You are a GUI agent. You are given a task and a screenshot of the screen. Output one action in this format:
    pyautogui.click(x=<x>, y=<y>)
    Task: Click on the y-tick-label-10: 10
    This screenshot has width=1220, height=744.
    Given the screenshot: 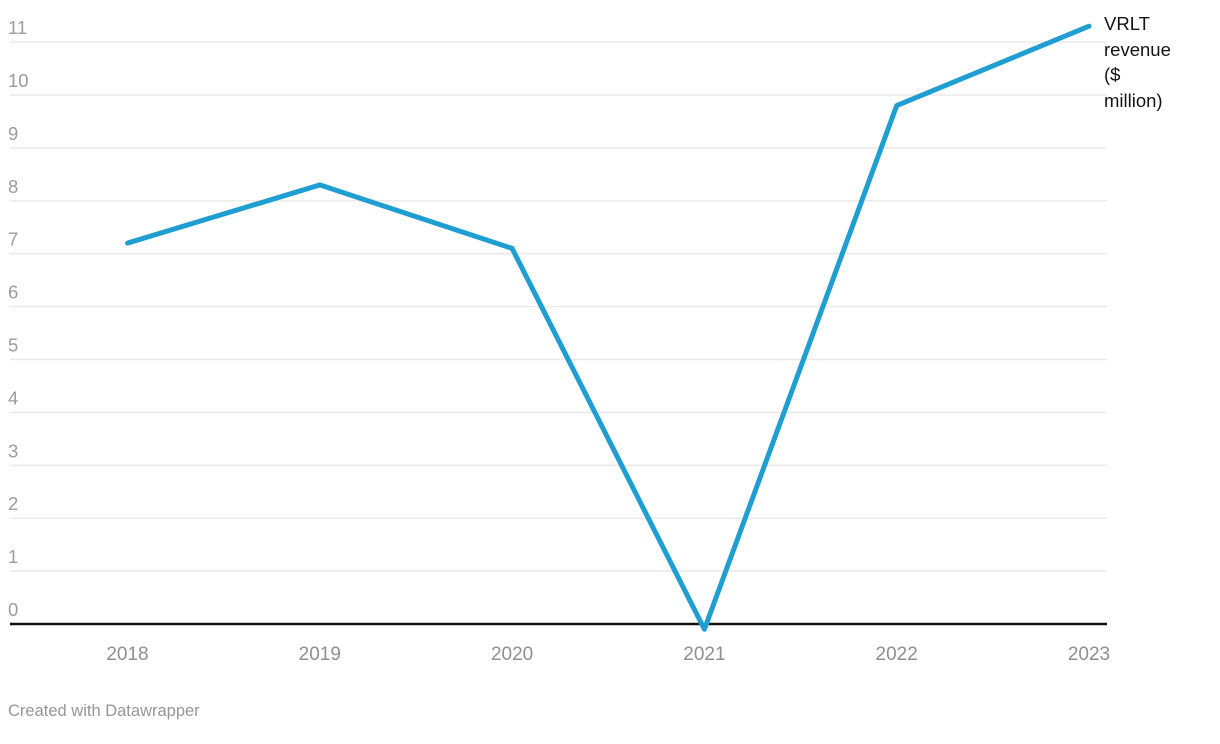 What is the action you would take?
    pyautogui.click(x=18, y=80)
    